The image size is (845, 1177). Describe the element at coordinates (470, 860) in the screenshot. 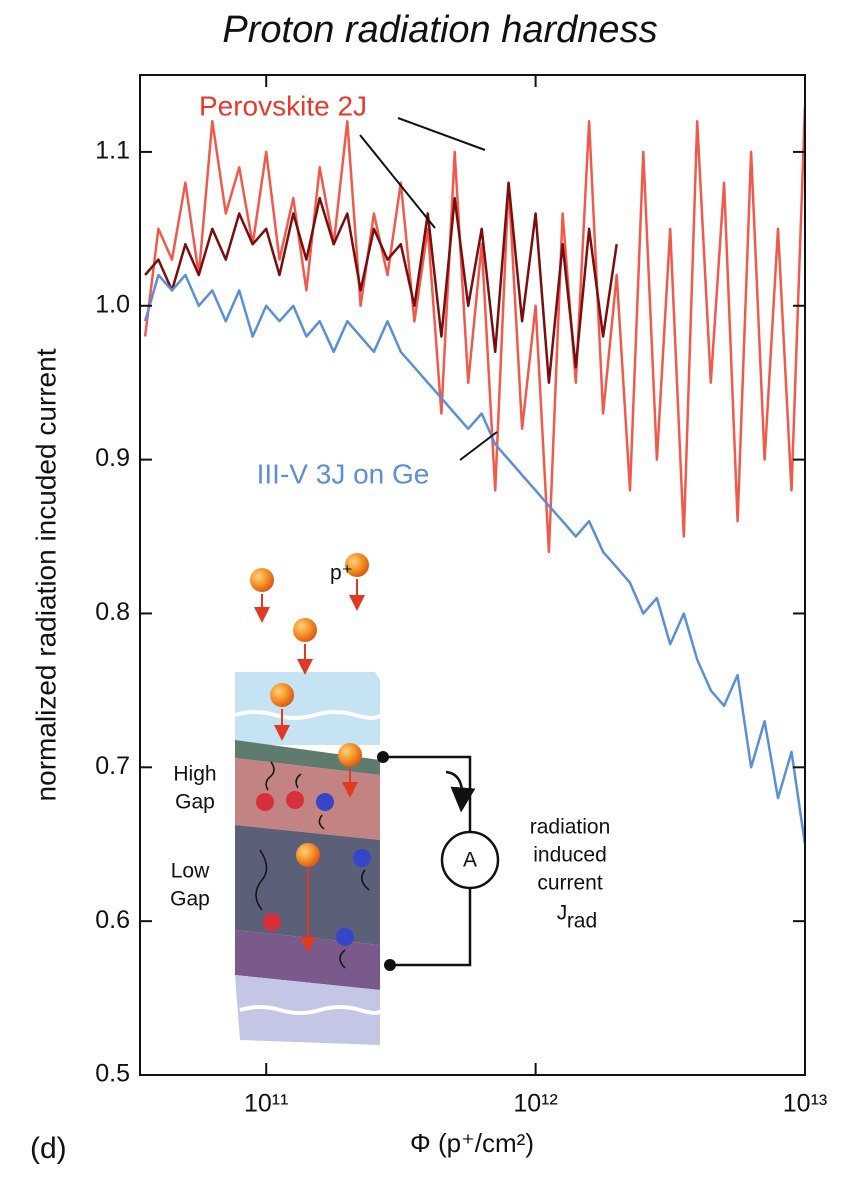

I see `ammeter-label: A` at that location.